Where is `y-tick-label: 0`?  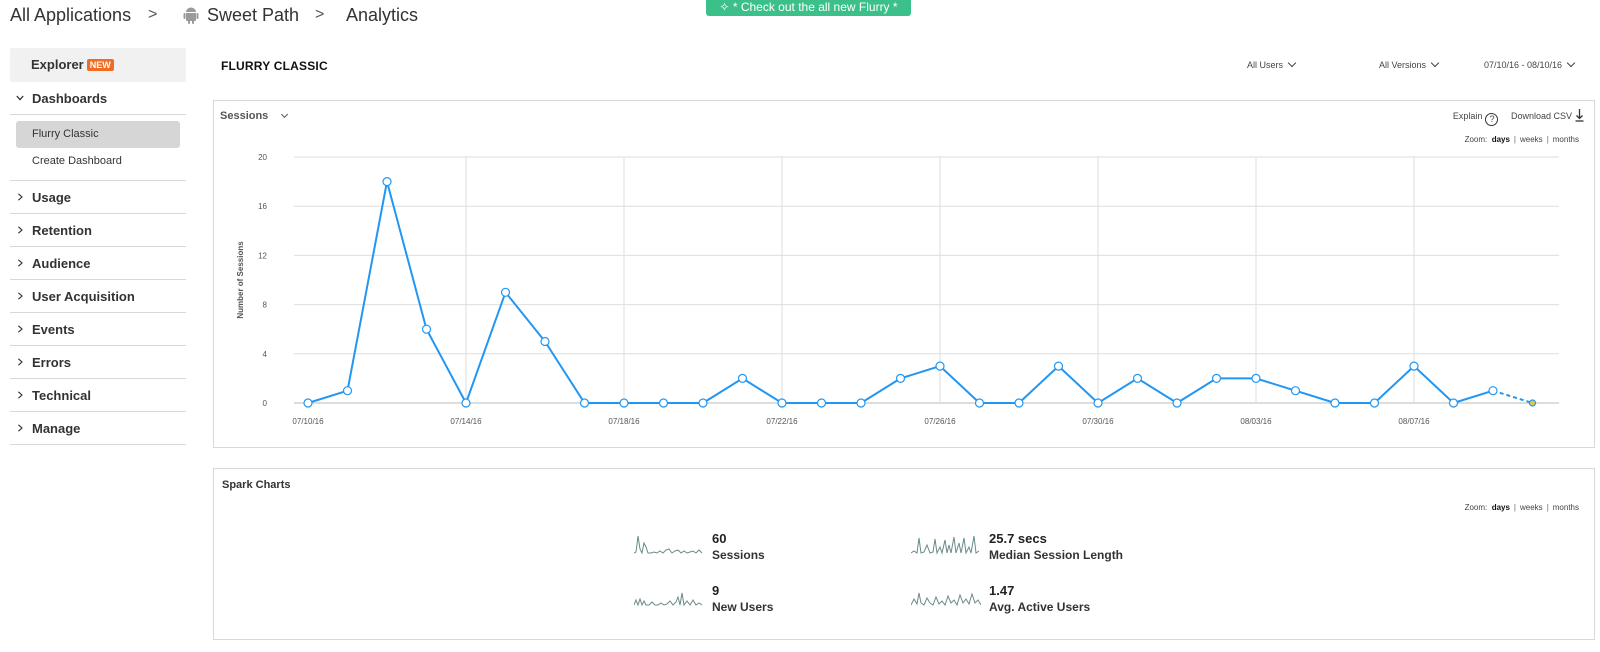 y-tick-label: 0 is located at coordinates (265, 403).